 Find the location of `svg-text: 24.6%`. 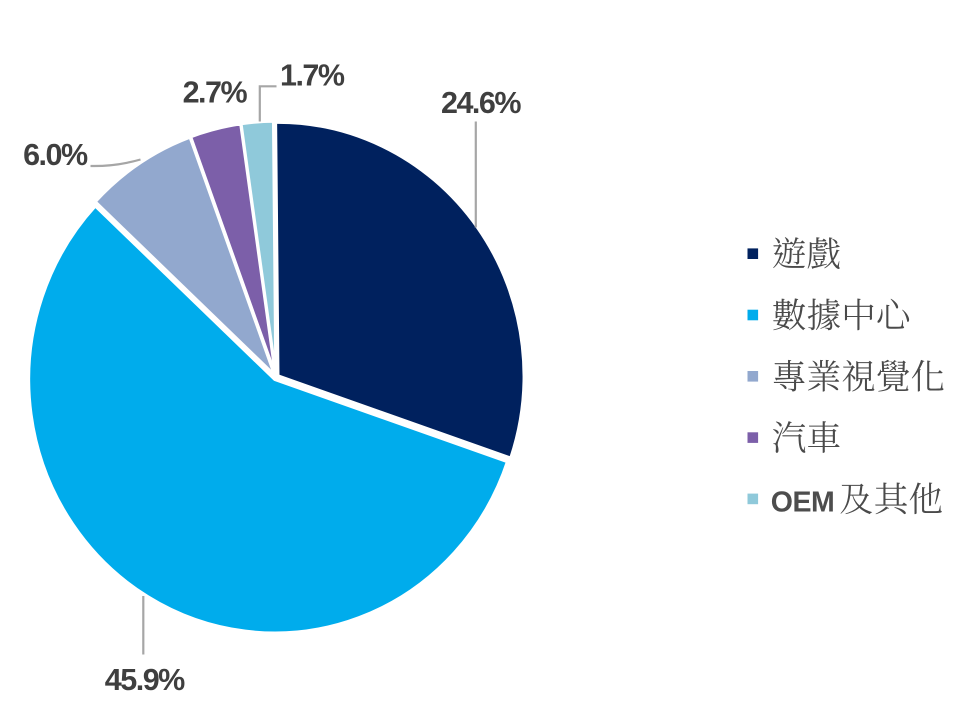

svg-text: 24.6% is located at coordinates (481, 103).